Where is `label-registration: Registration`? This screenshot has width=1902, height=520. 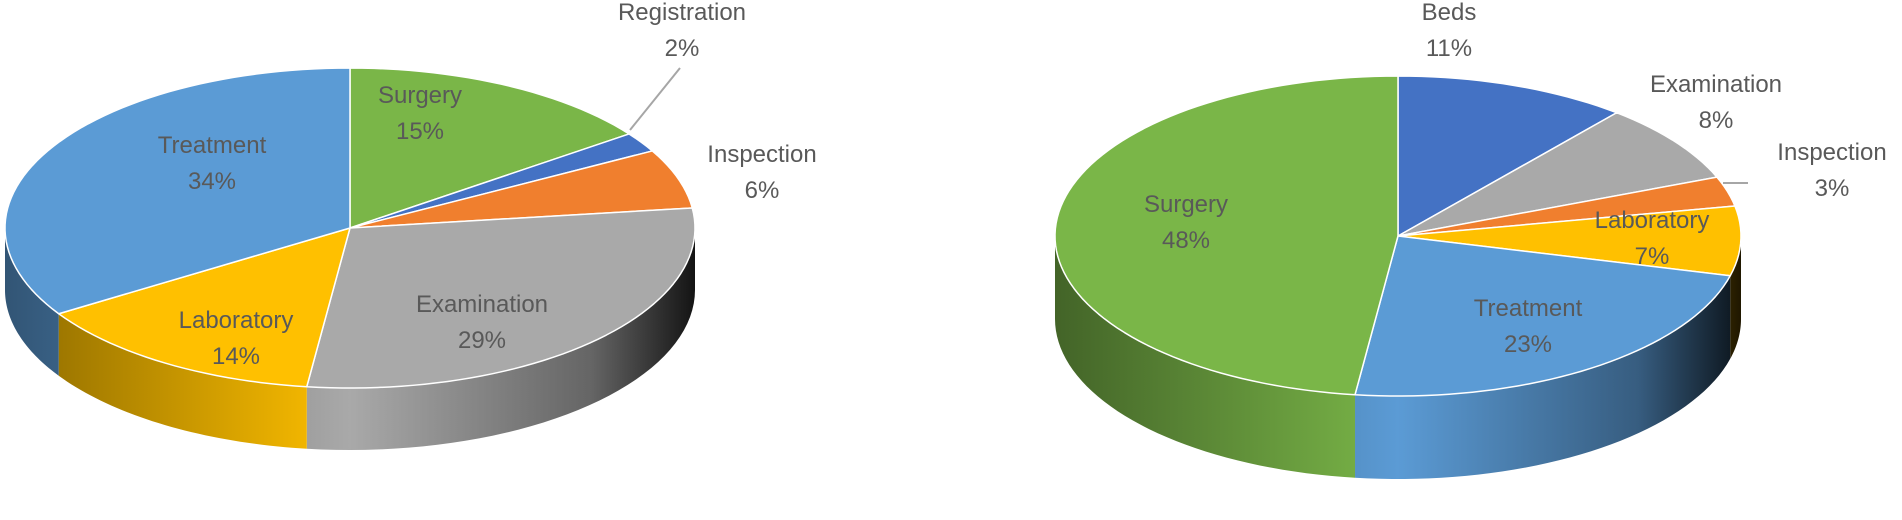 label-registration: Registration is located at coordinates (682, 13).